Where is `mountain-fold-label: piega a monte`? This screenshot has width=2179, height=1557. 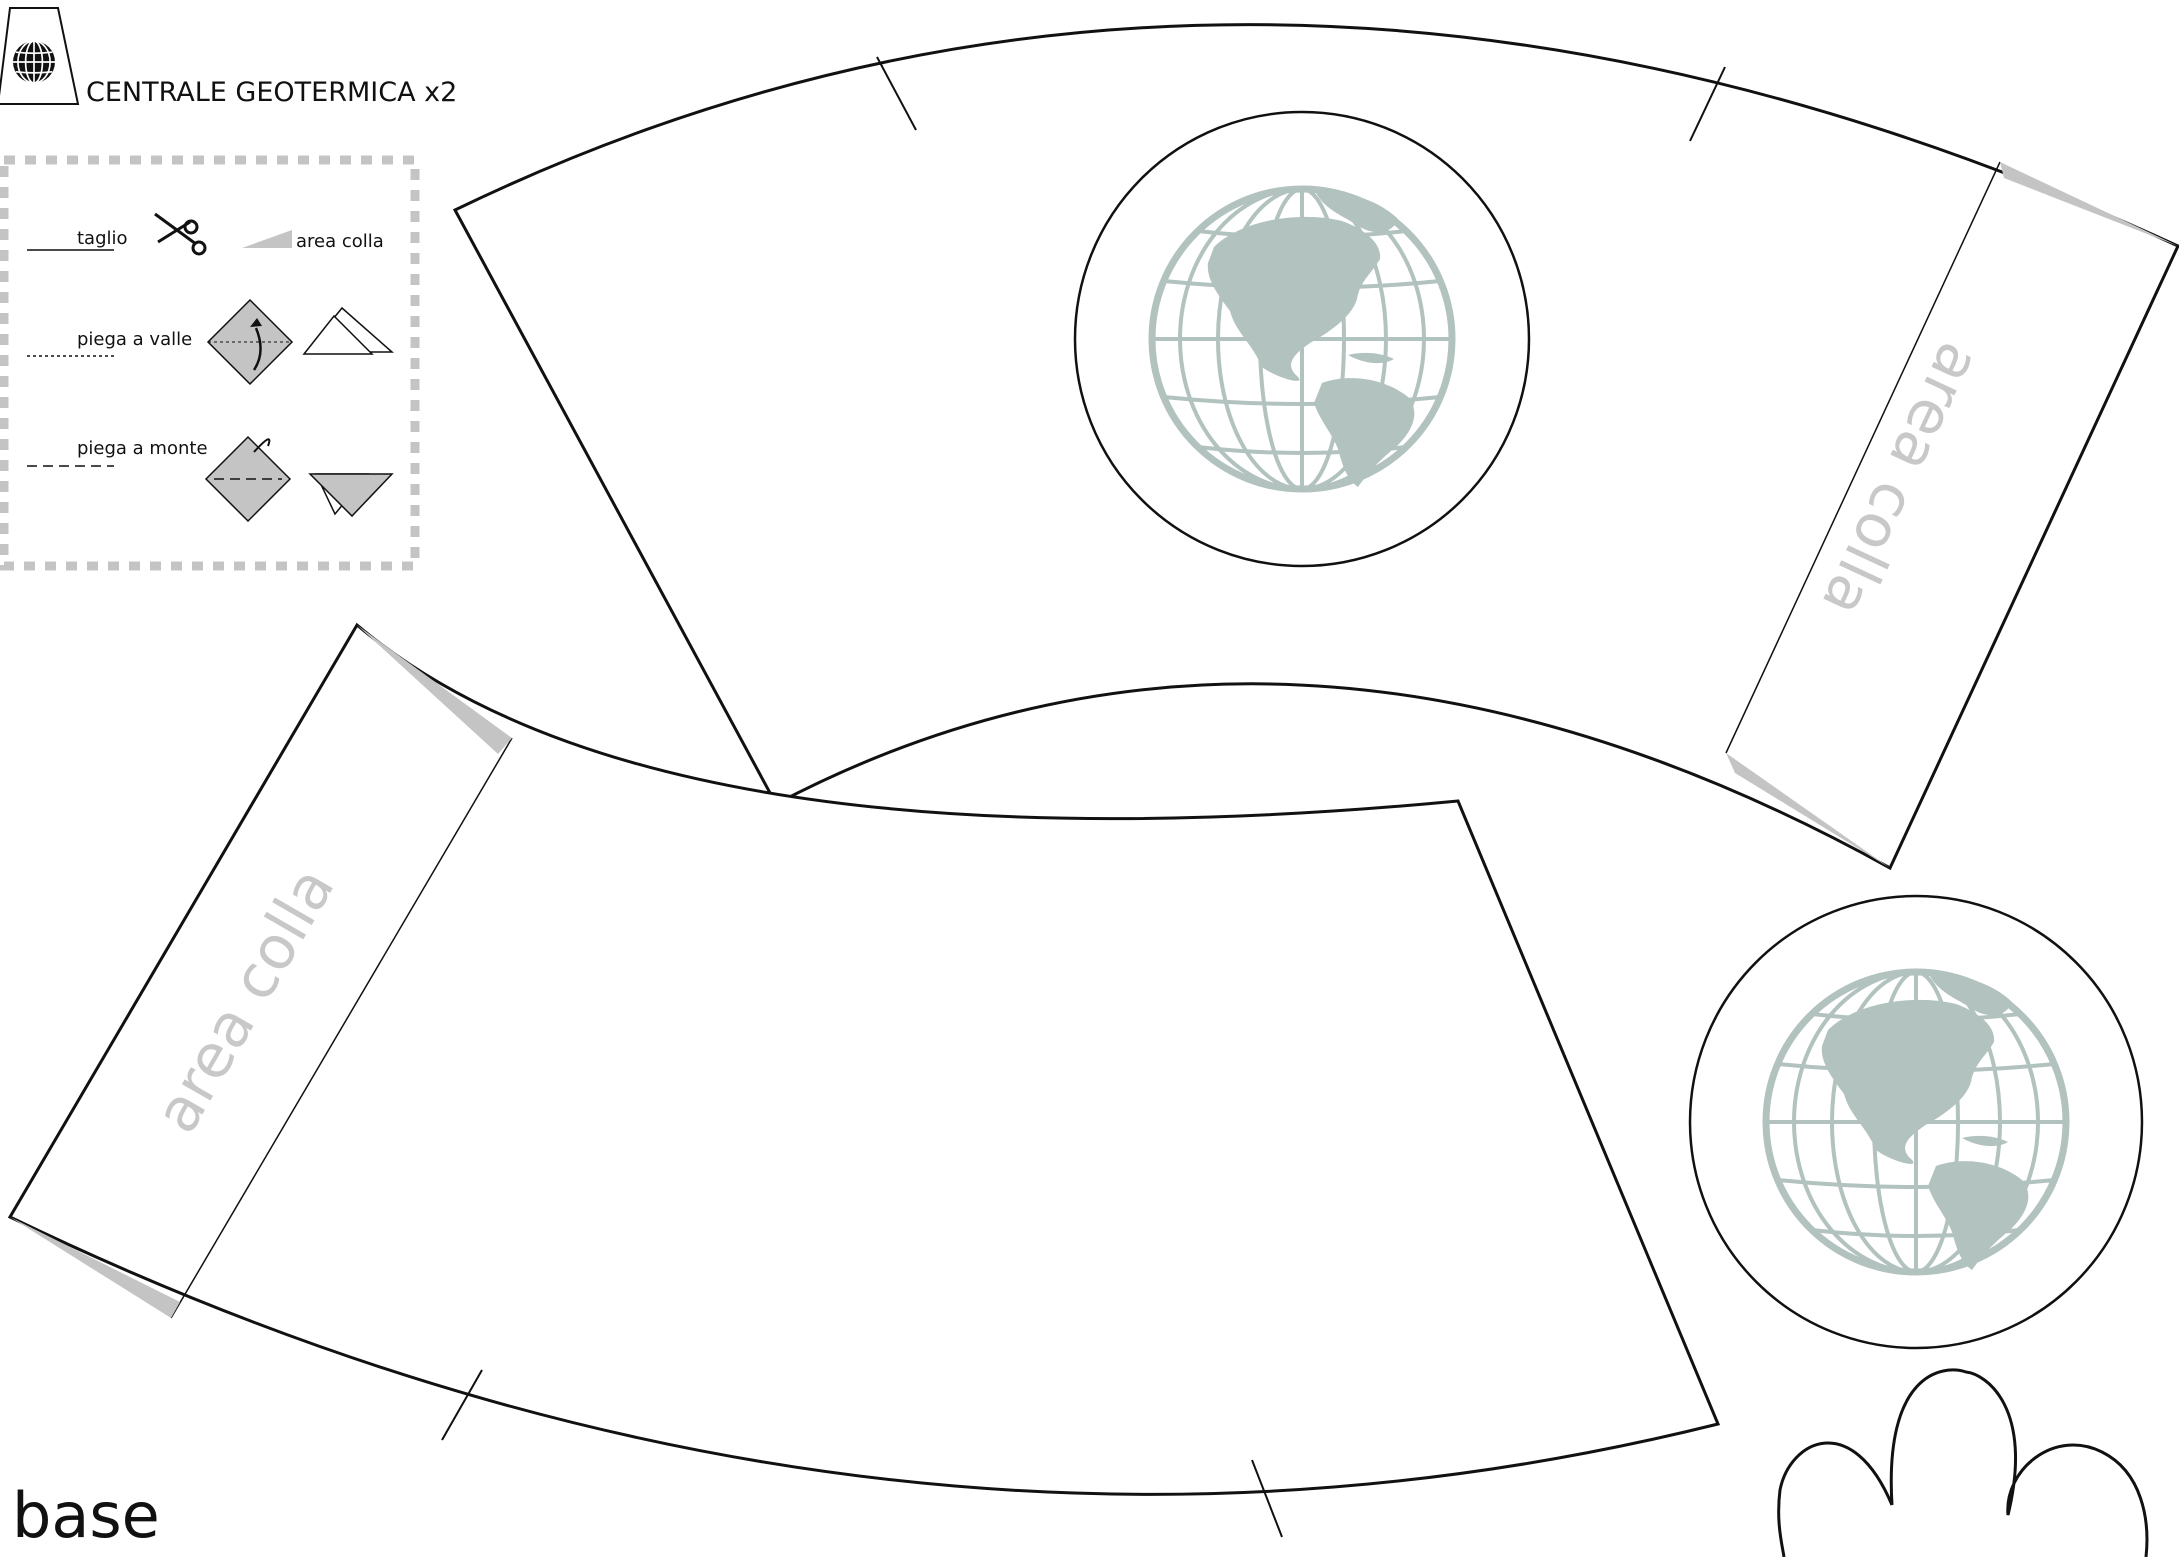 mountain-fold-label: piega a monte is located at coordinates (142, 448).